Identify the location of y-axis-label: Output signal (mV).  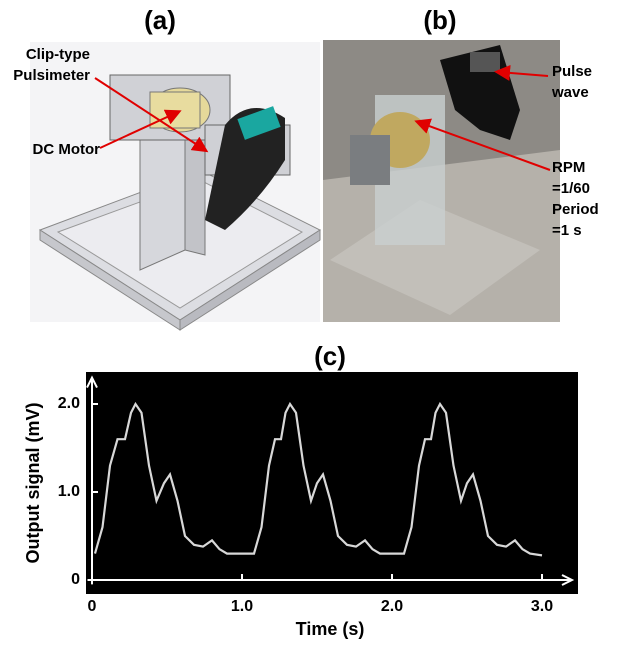
(33, 483).